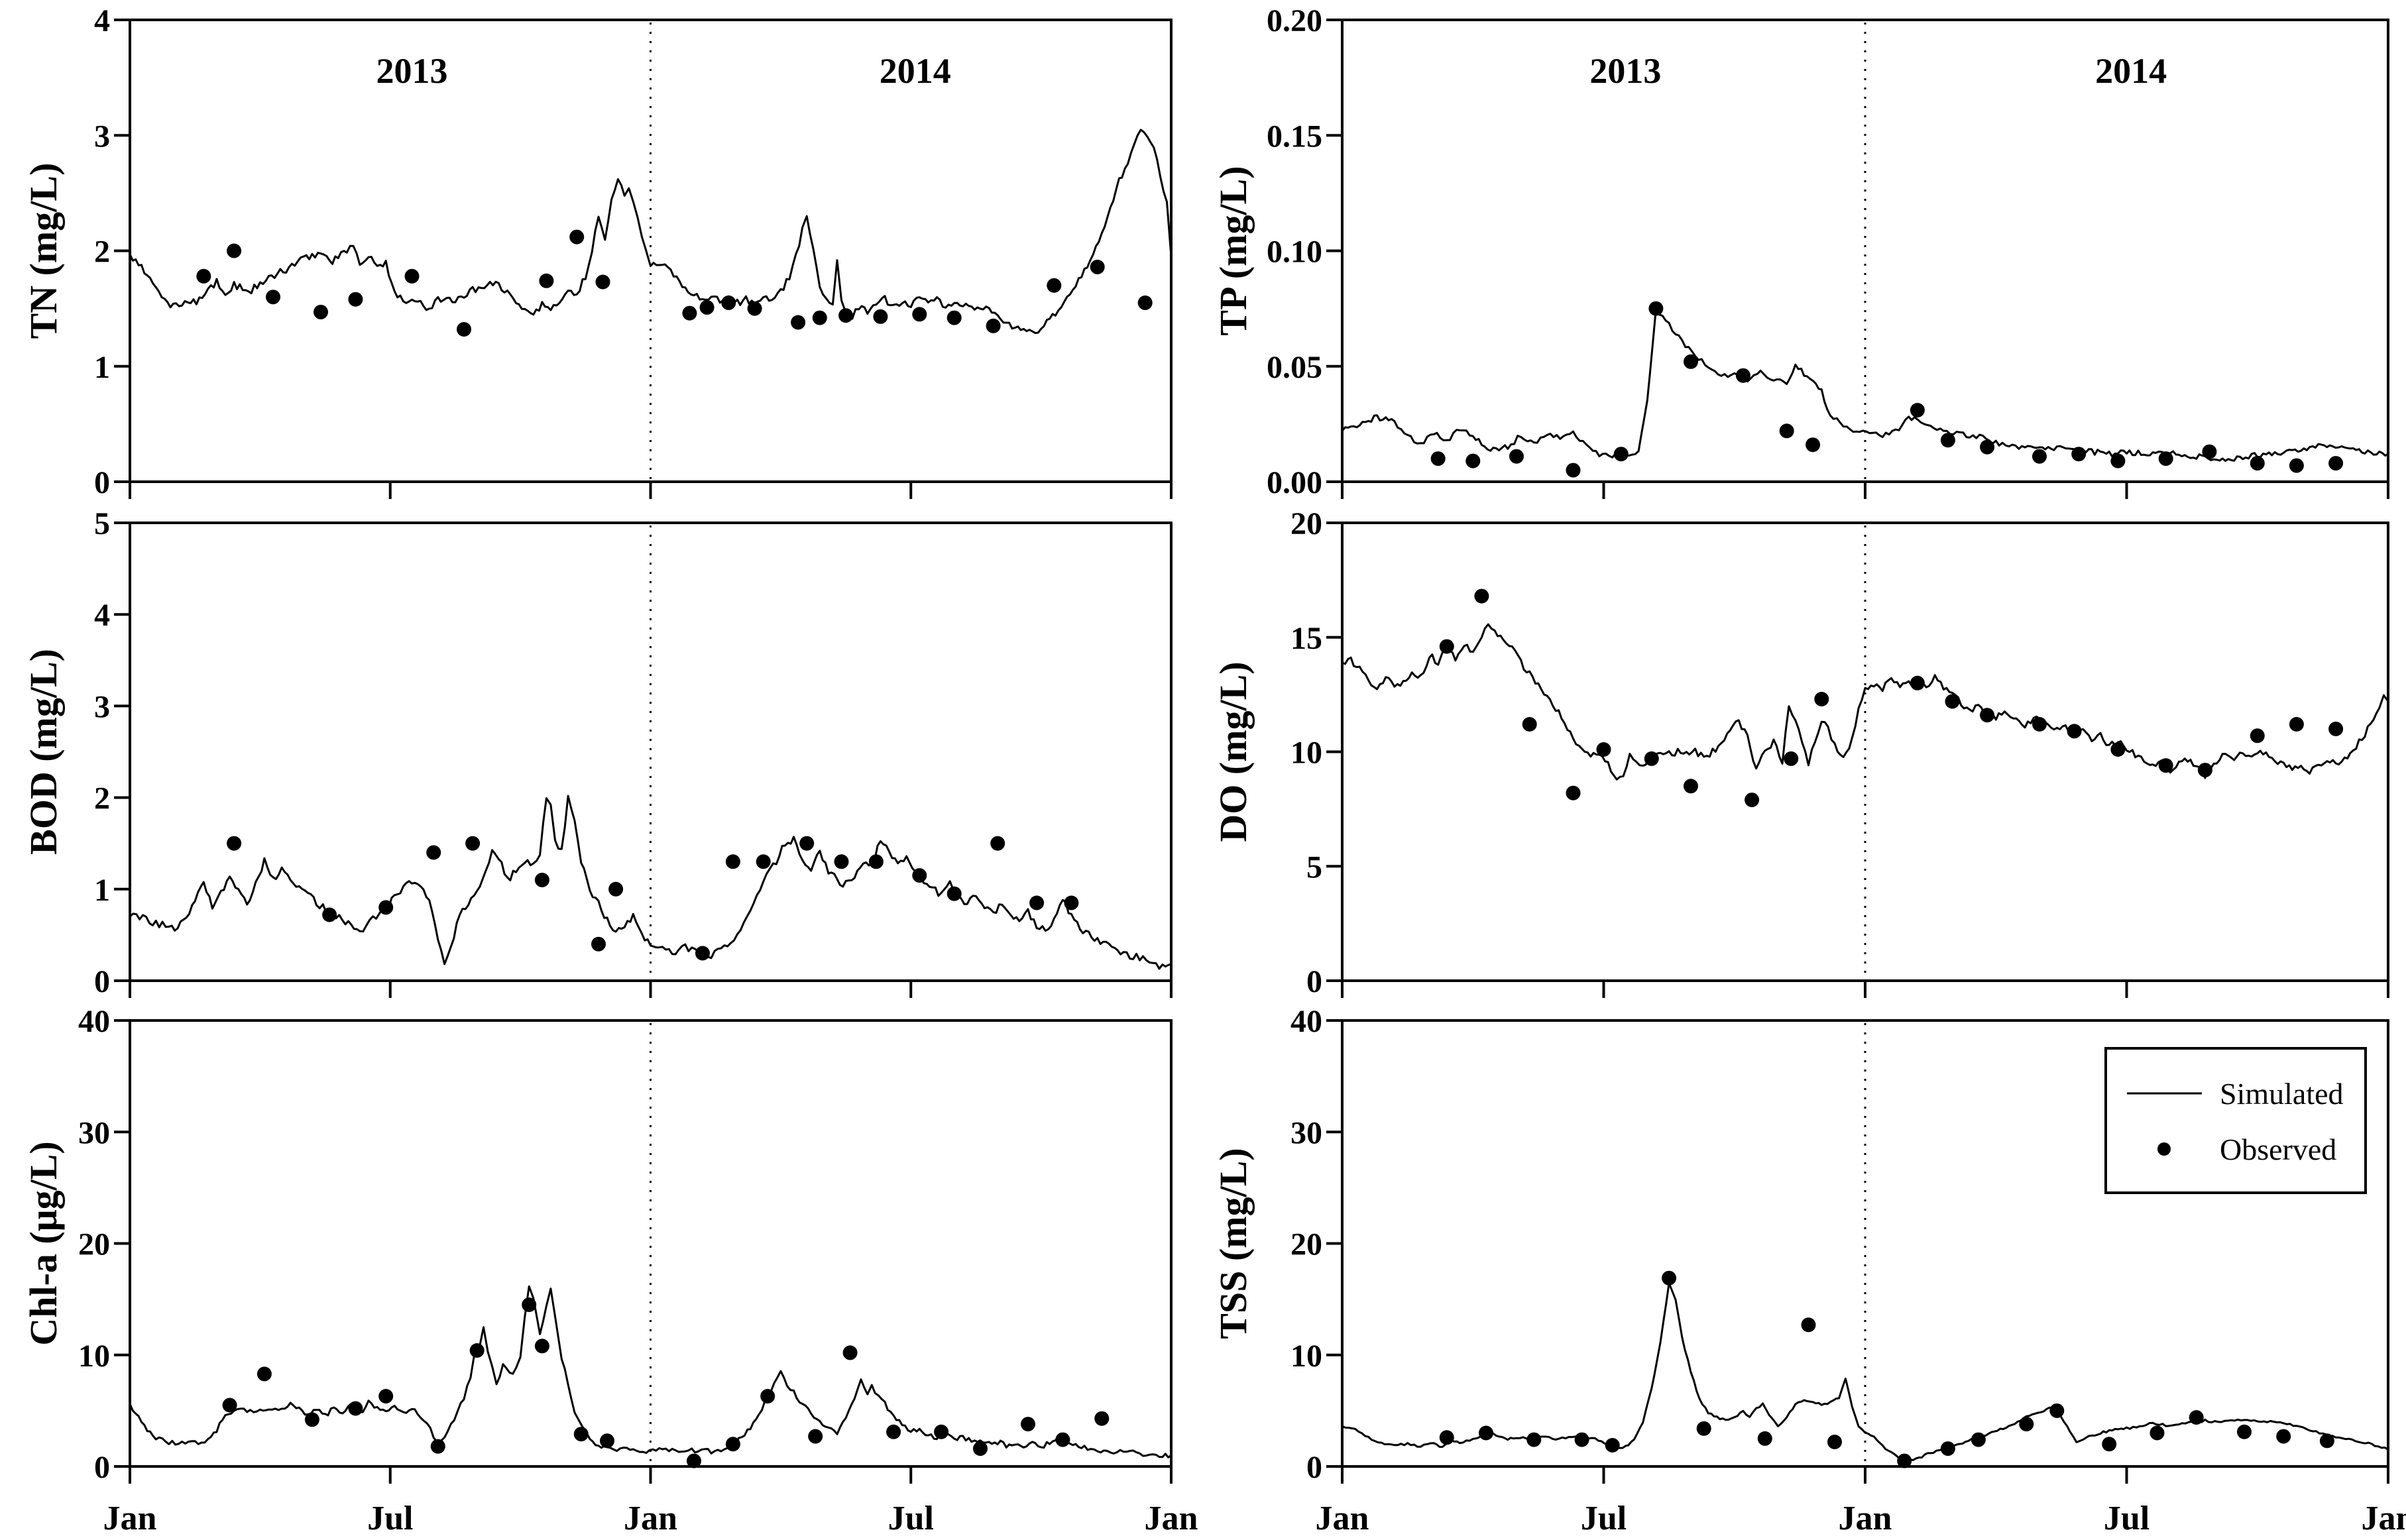 The width and height of the screenshot is (2406, 1540). I want to click on year-label-2013: 2013, so click(411, 71).